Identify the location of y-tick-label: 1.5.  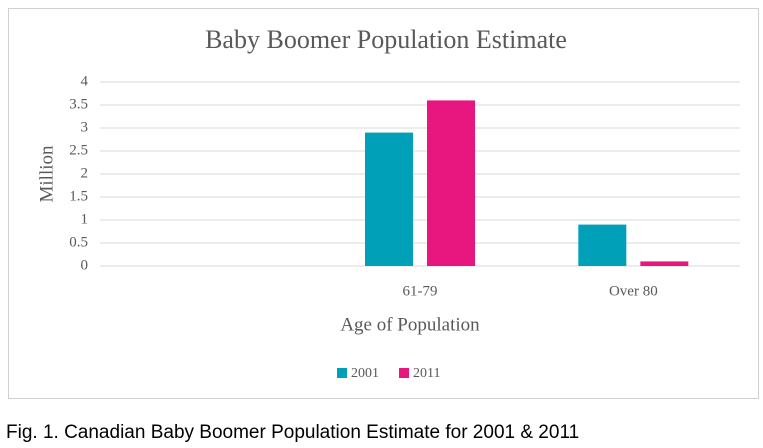
(78, 196).